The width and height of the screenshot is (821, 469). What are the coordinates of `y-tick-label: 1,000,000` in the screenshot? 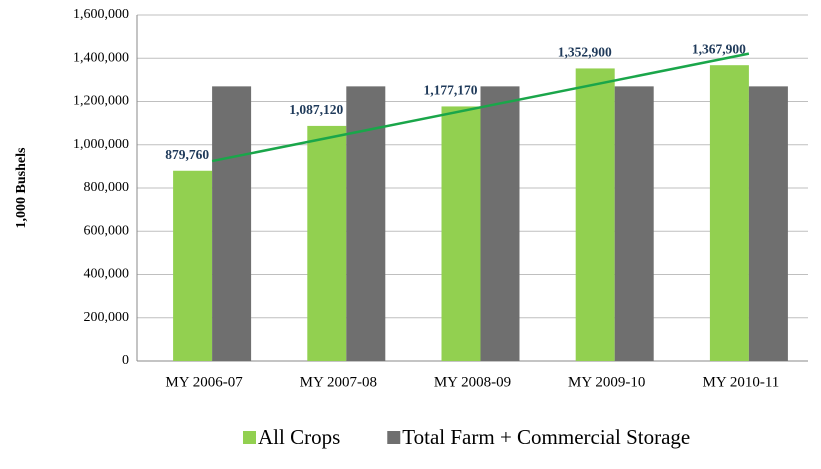 It's located at (101, 144).